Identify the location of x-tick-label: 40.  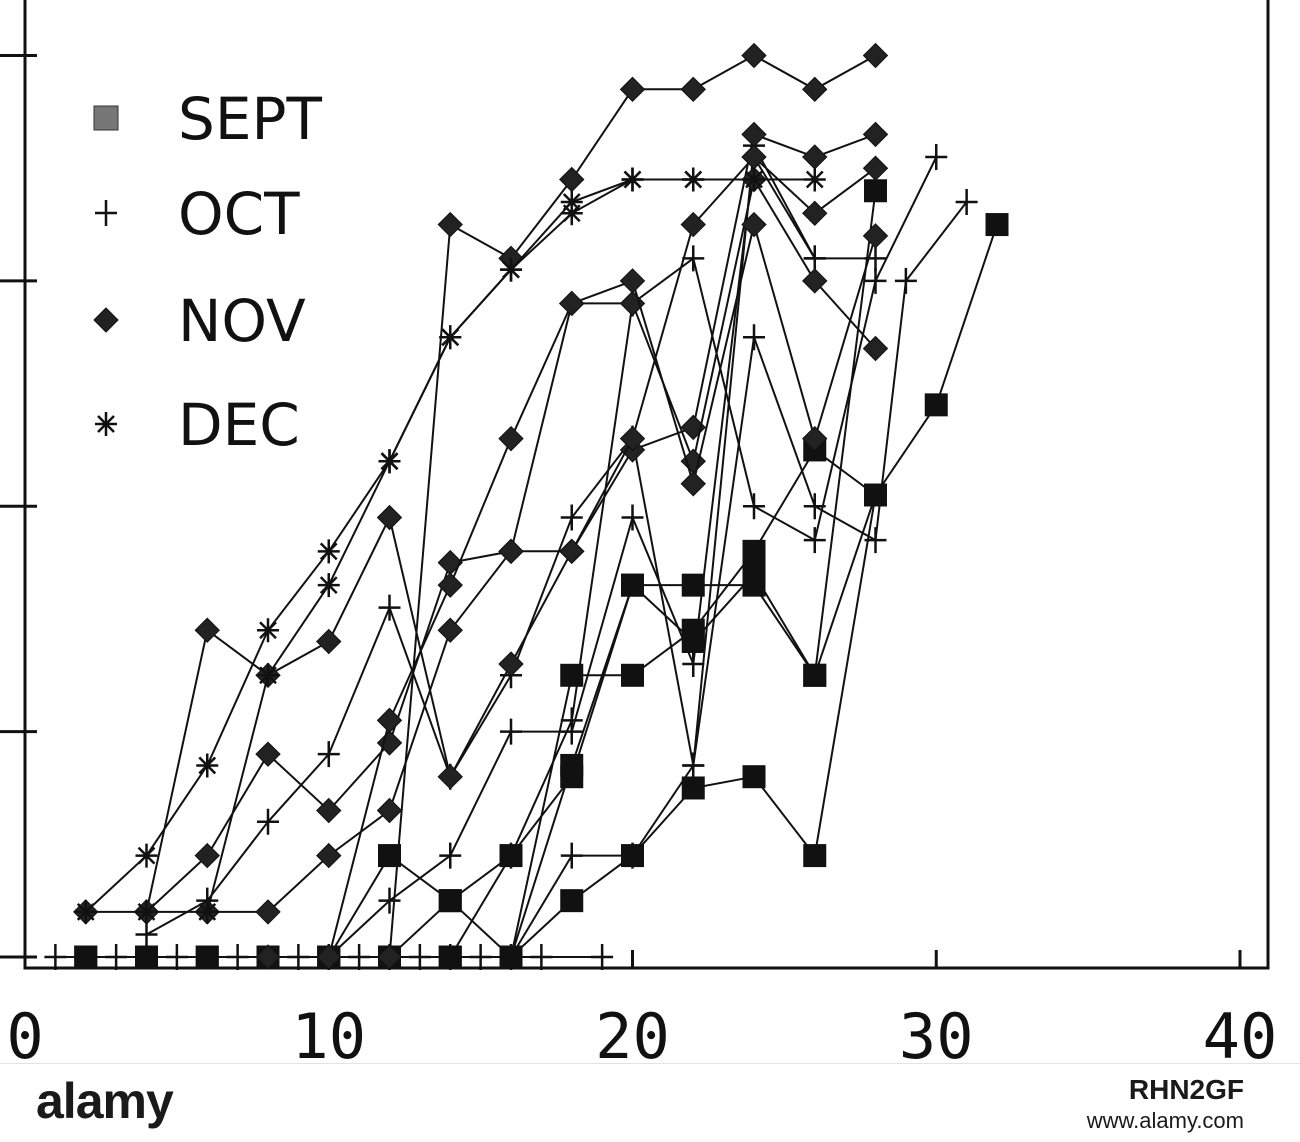
(1240, 1036).